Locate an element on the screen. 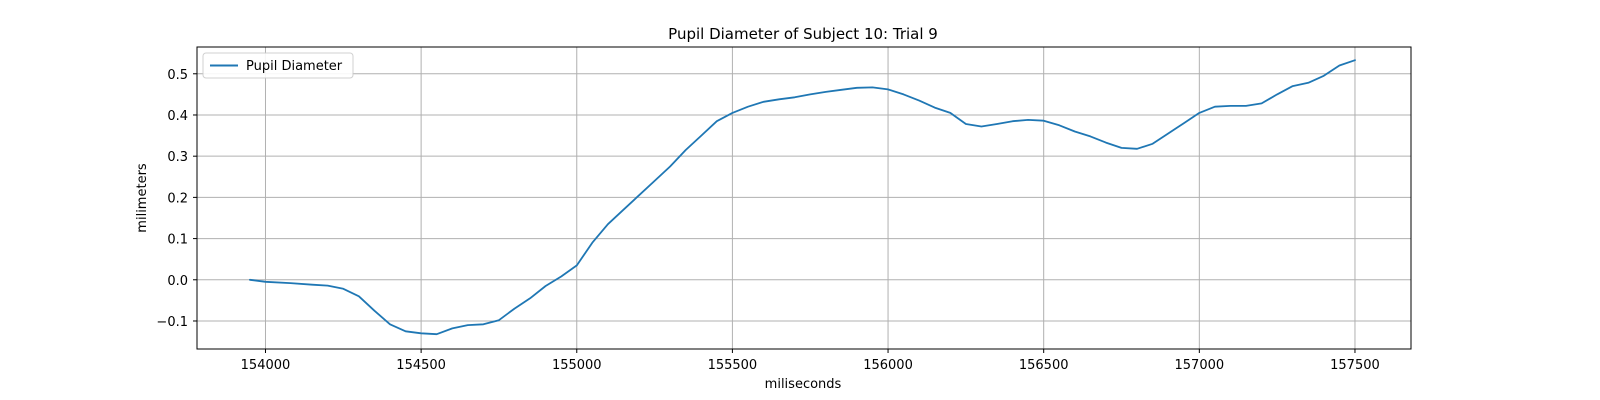  y-axis-title: milimeters is located at coordinates (142, 198).